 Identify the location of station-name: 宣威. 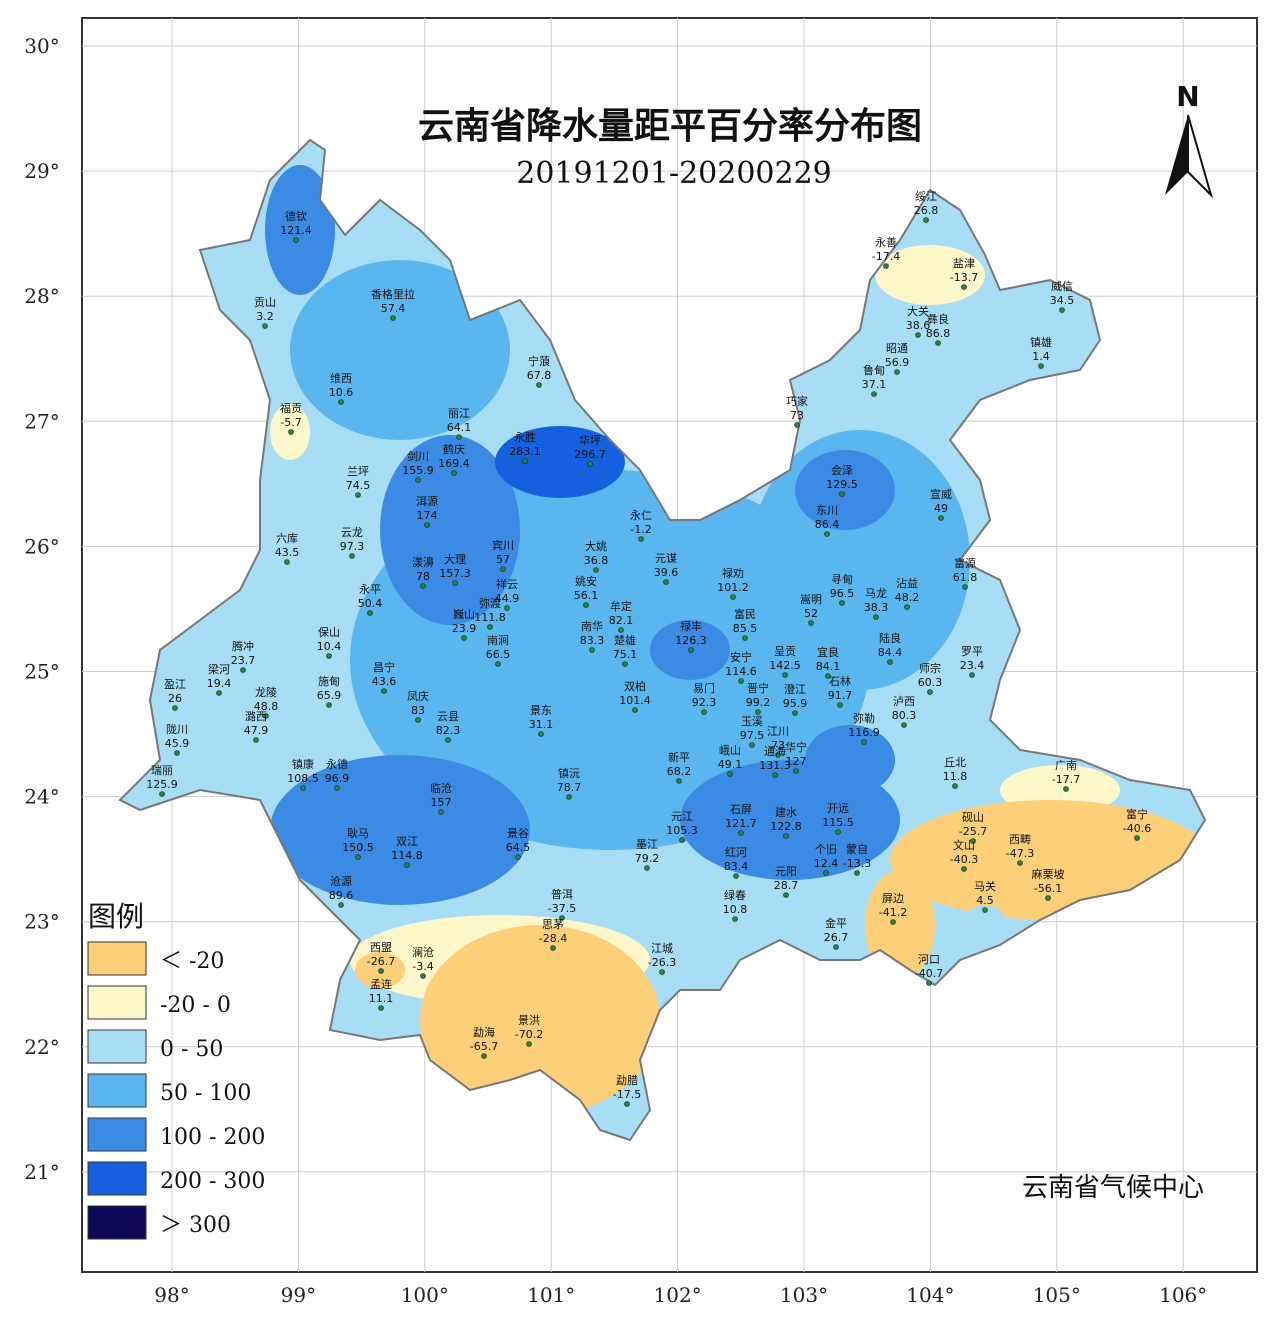
(941, 494).